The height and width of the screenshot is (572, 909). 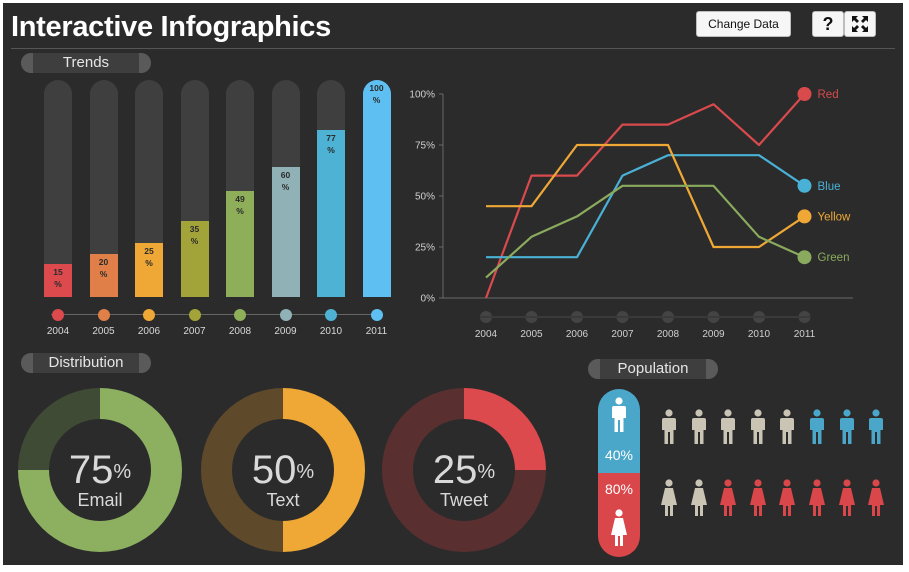 What do you see at coordinates (149, 188) in the screenshot?
I see `bar-track: 25%` at bounding box center [149, 188].